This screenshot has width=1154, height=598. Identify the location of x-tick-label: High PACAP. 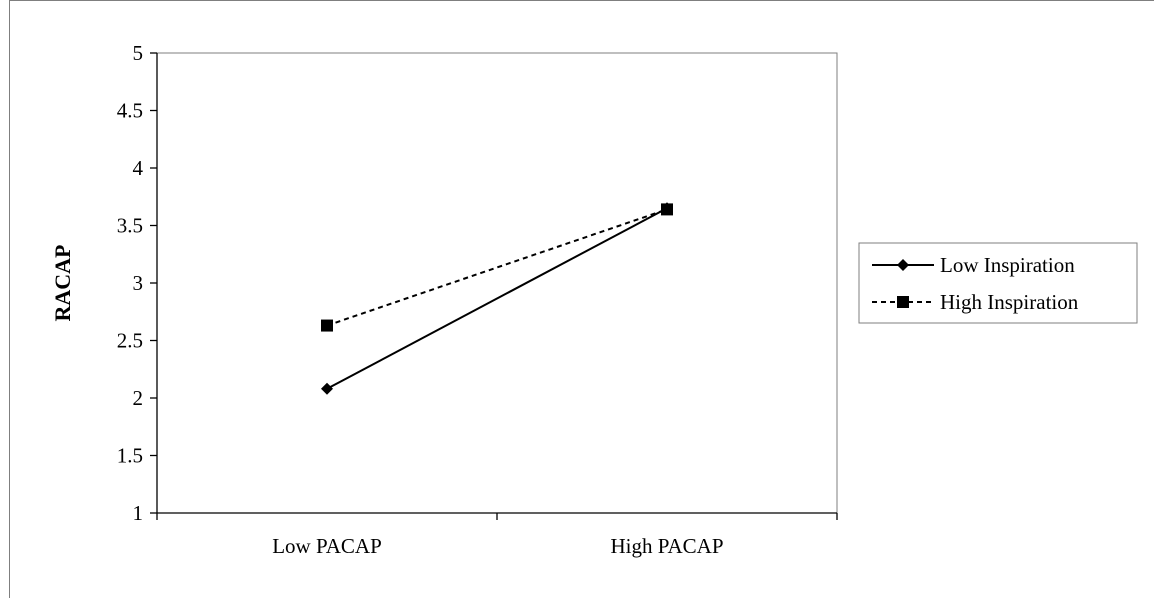
(666, 546).